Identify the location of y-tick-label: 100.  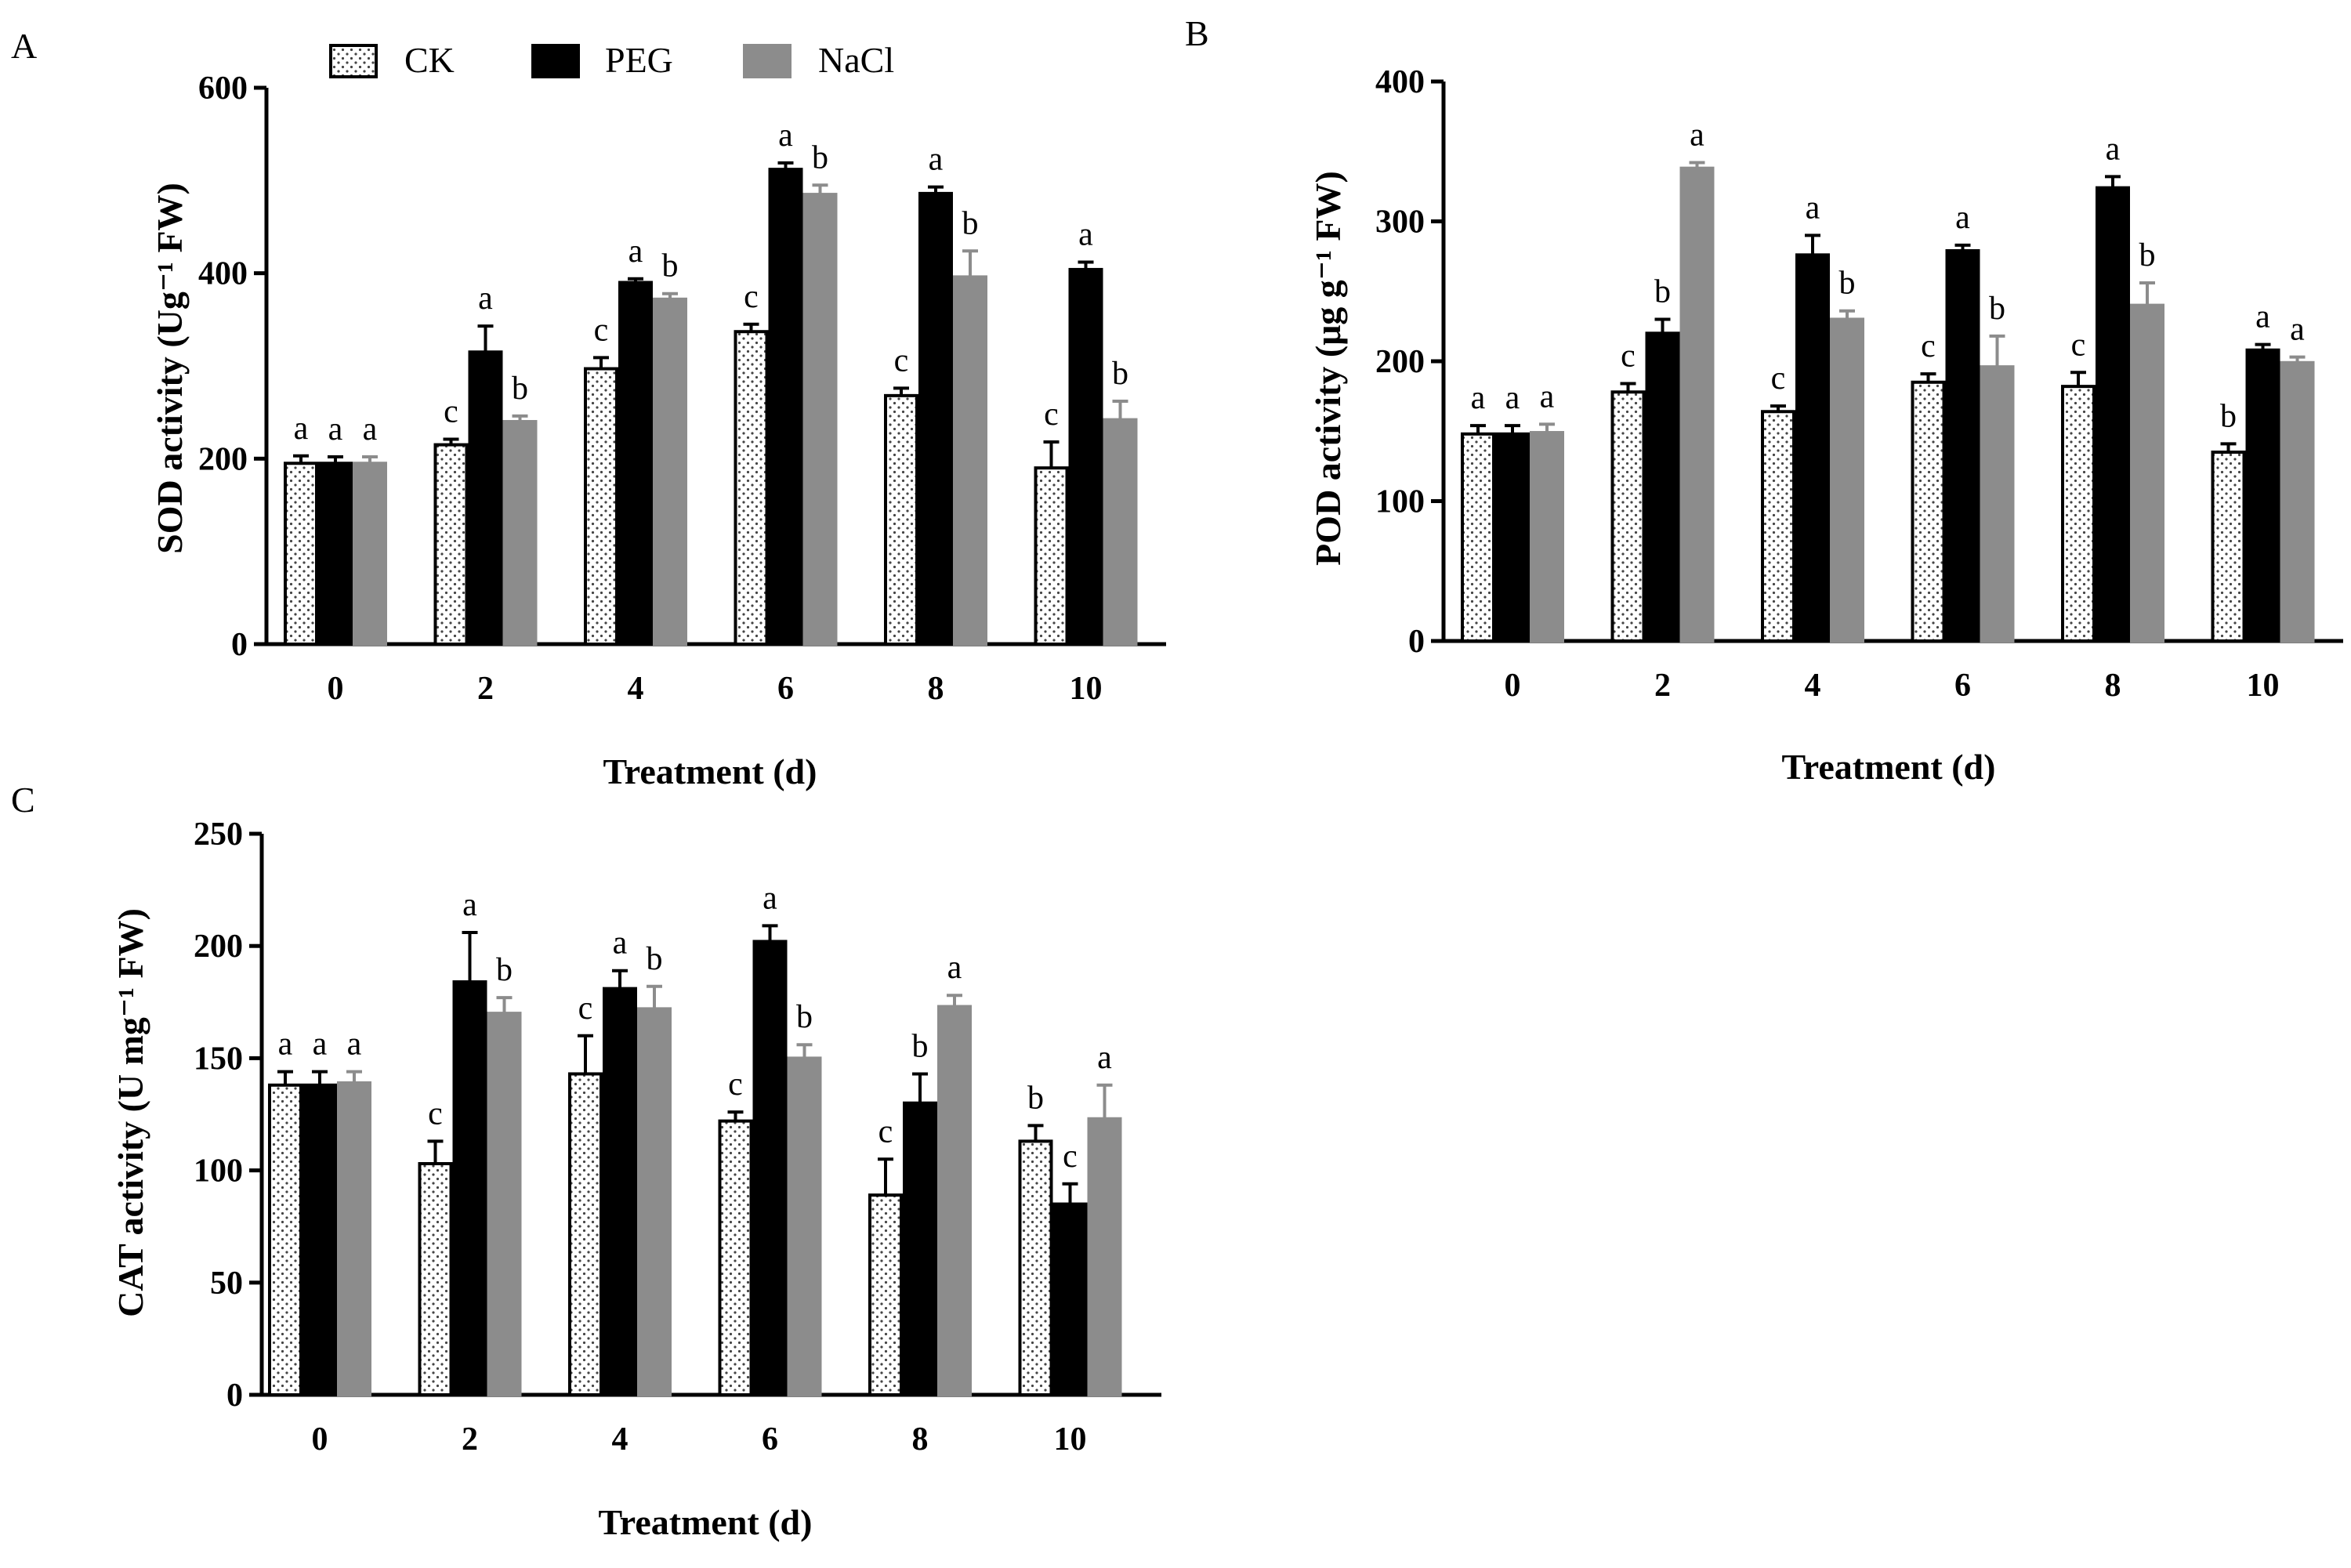
(1400, 502).